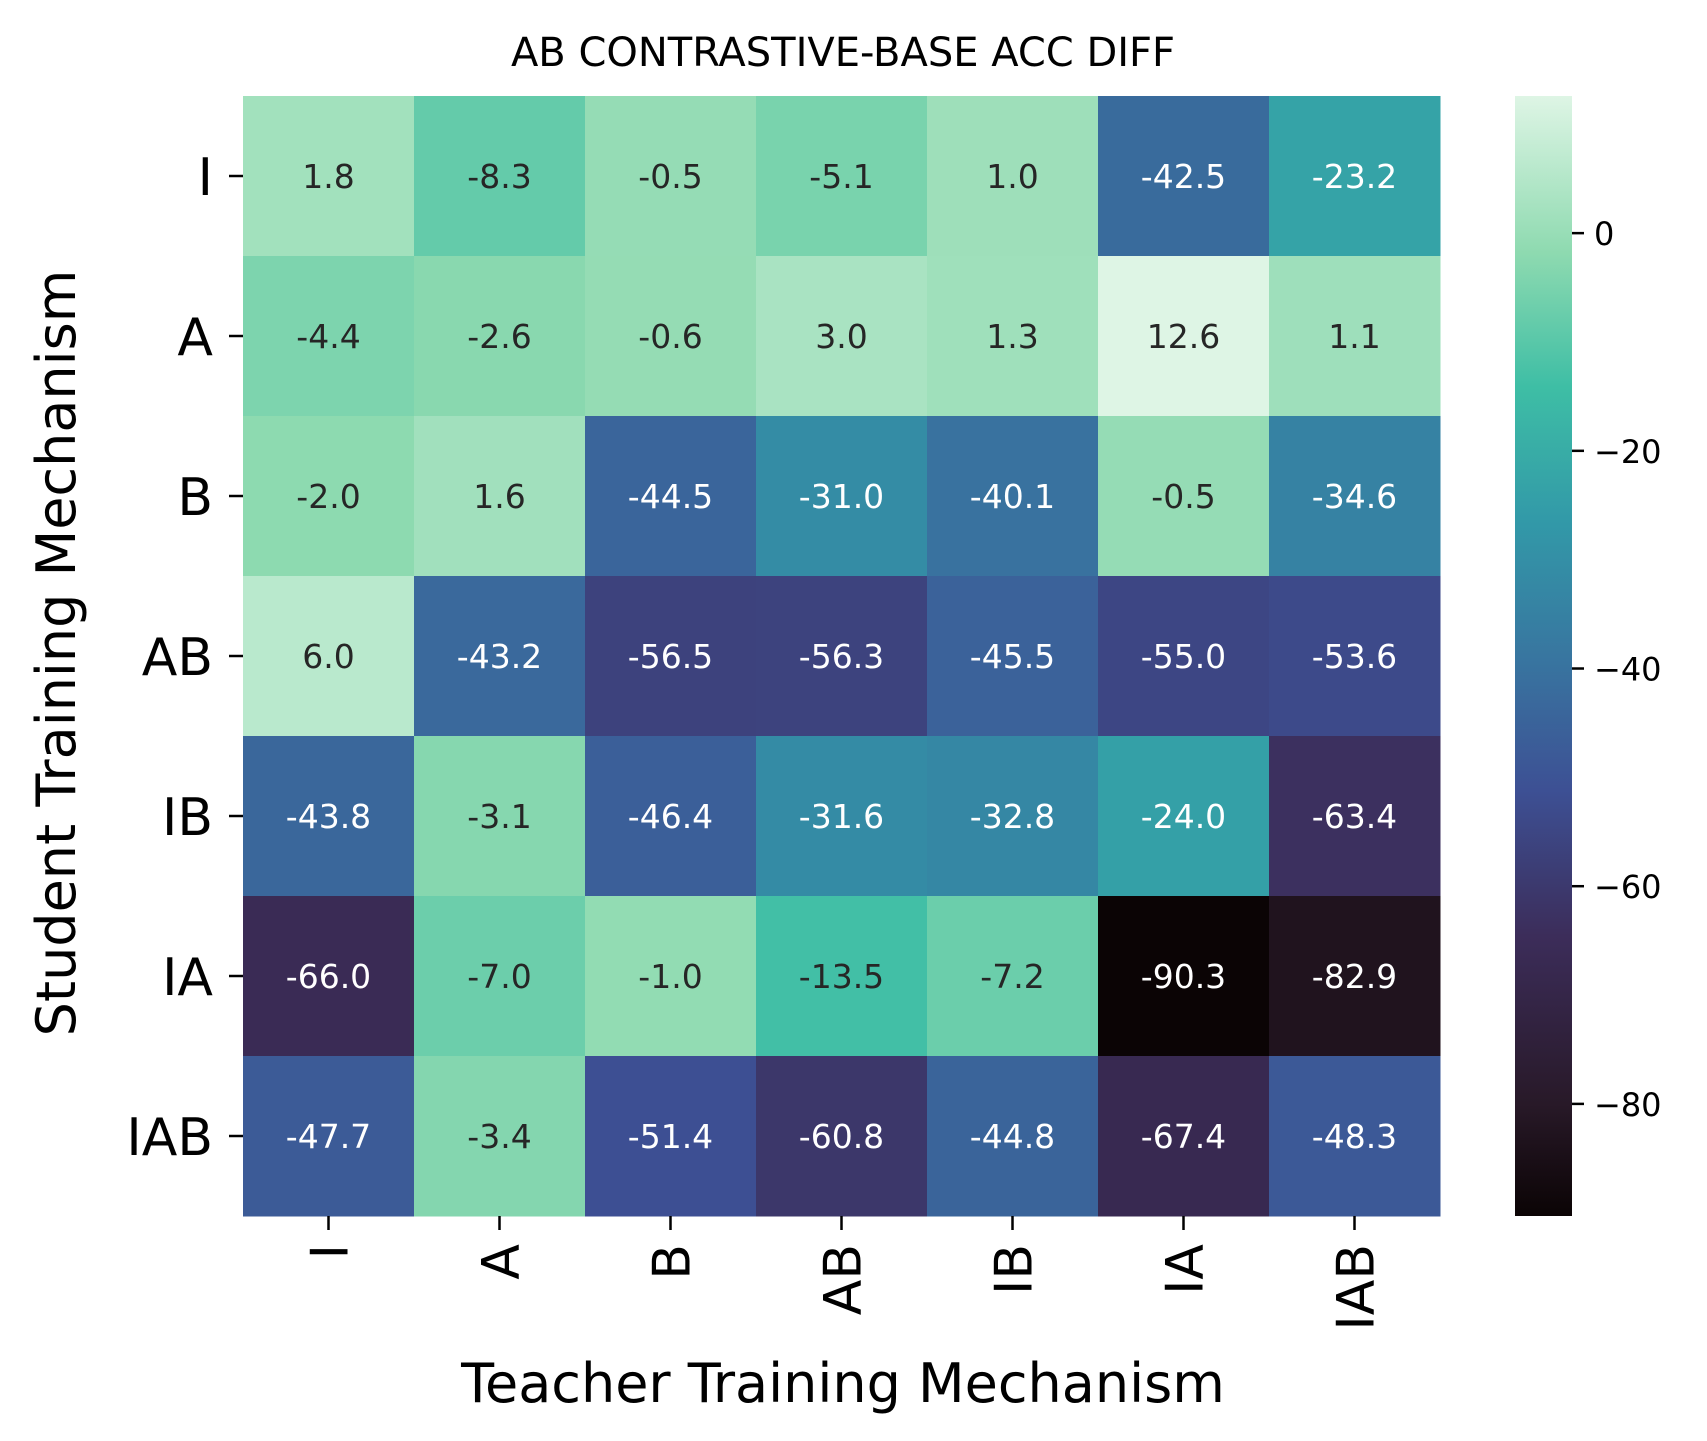 The width and height of the screenshot is (1707, 1441). I want to click on cell-value-label: -23.2, so click(1354, 176).